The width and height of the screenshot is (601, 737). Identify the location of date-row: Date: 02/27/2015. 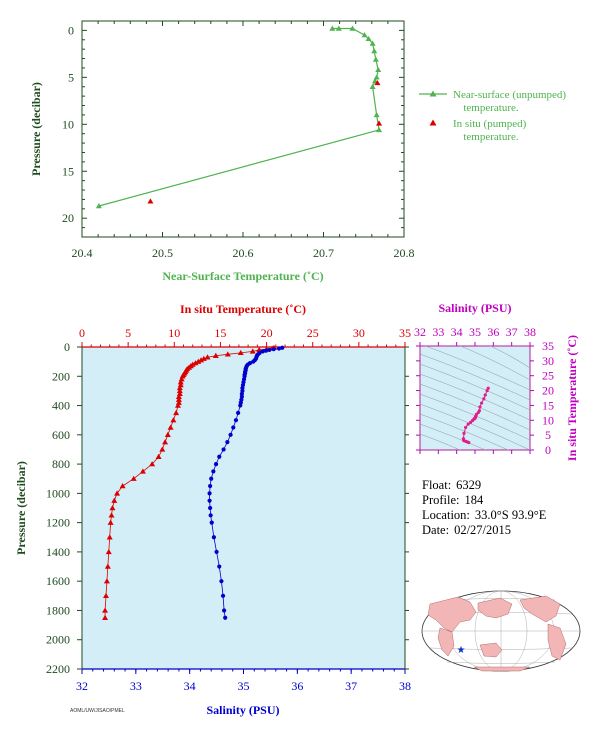
(484, 530).